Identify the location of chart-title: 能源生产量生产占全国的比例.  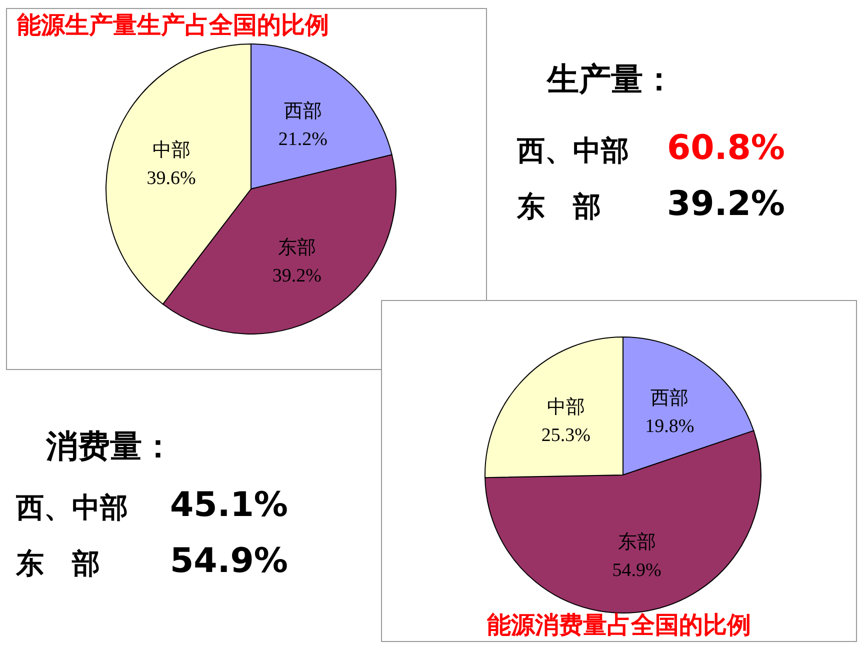
(173, 25).